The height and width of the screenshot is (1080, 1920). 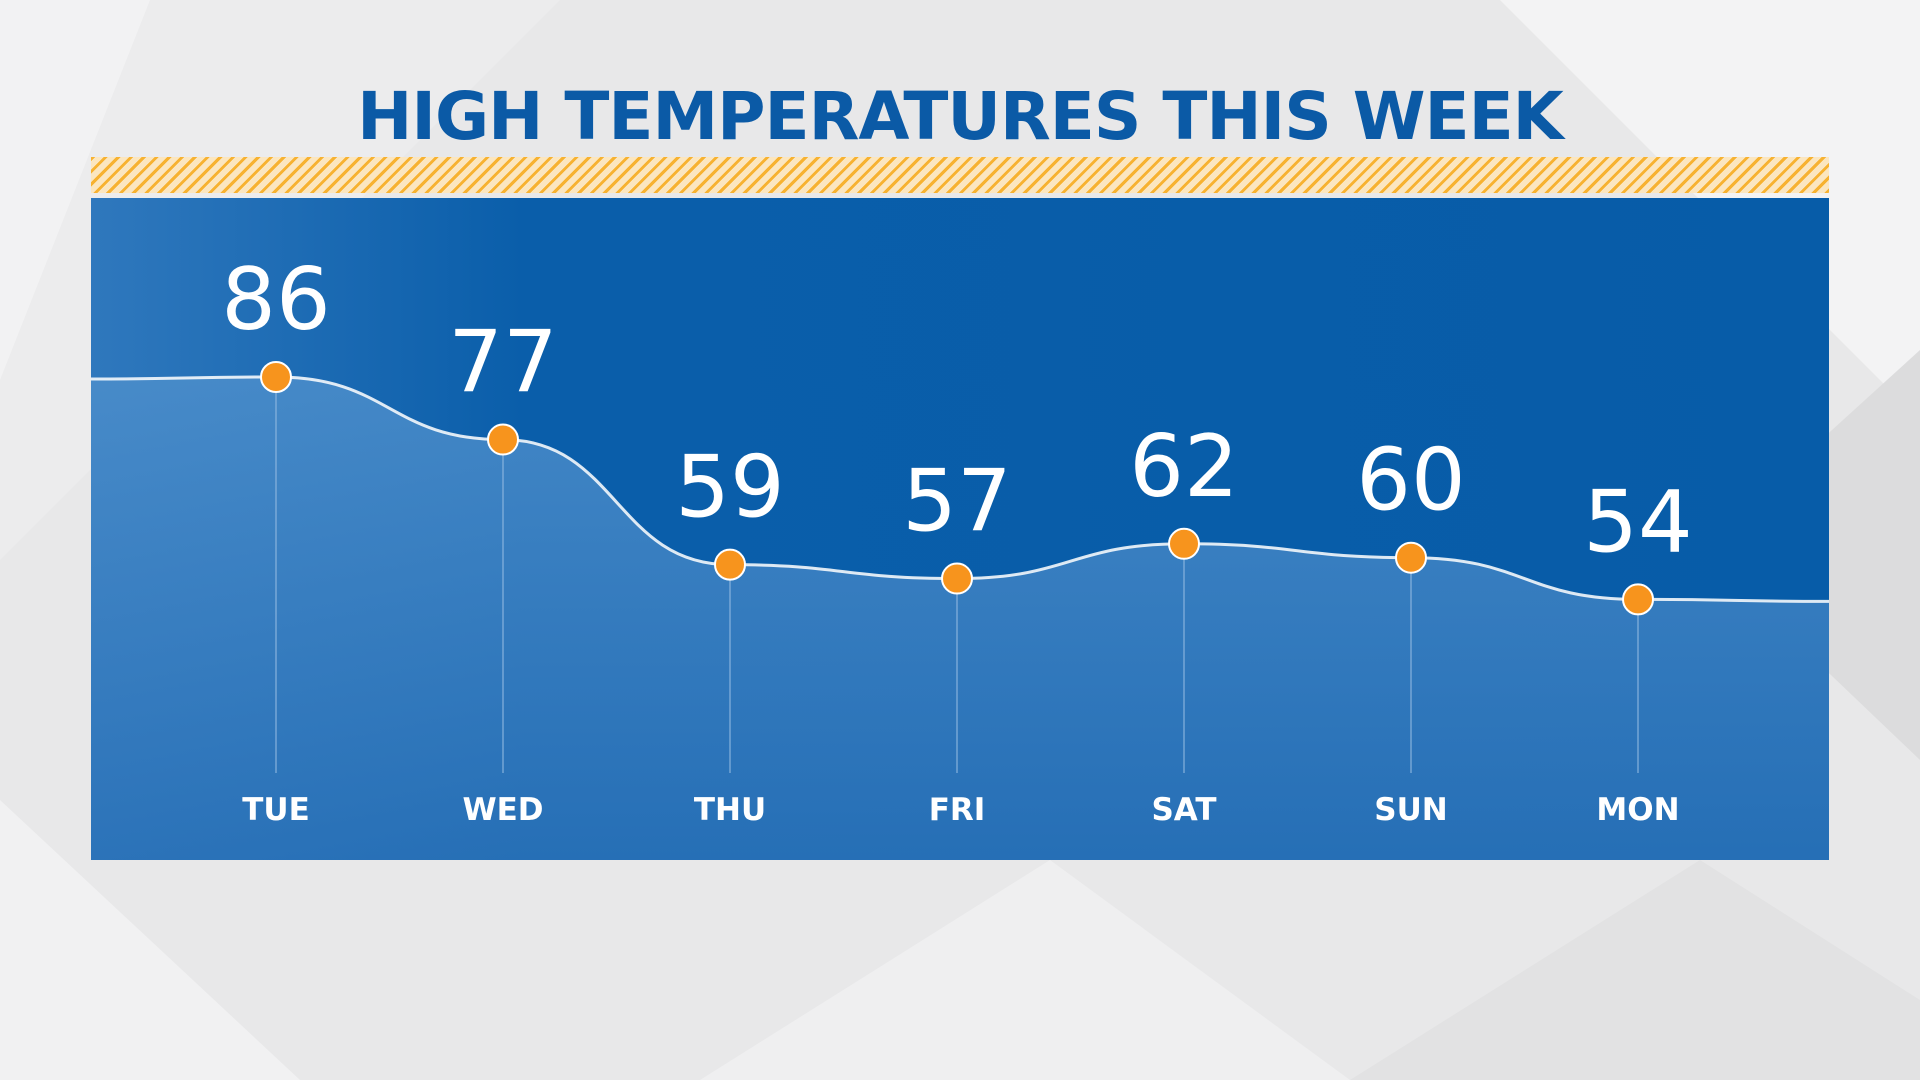 I want to click on value-label-wed: 77, so click(x=502, y=363).